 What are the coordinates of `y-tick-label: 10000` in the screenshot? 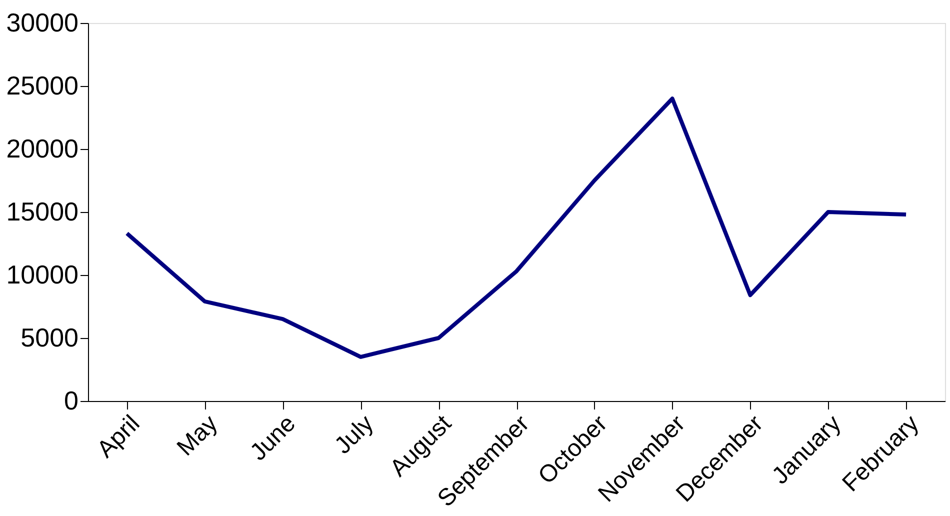 It's located at (42, 275).